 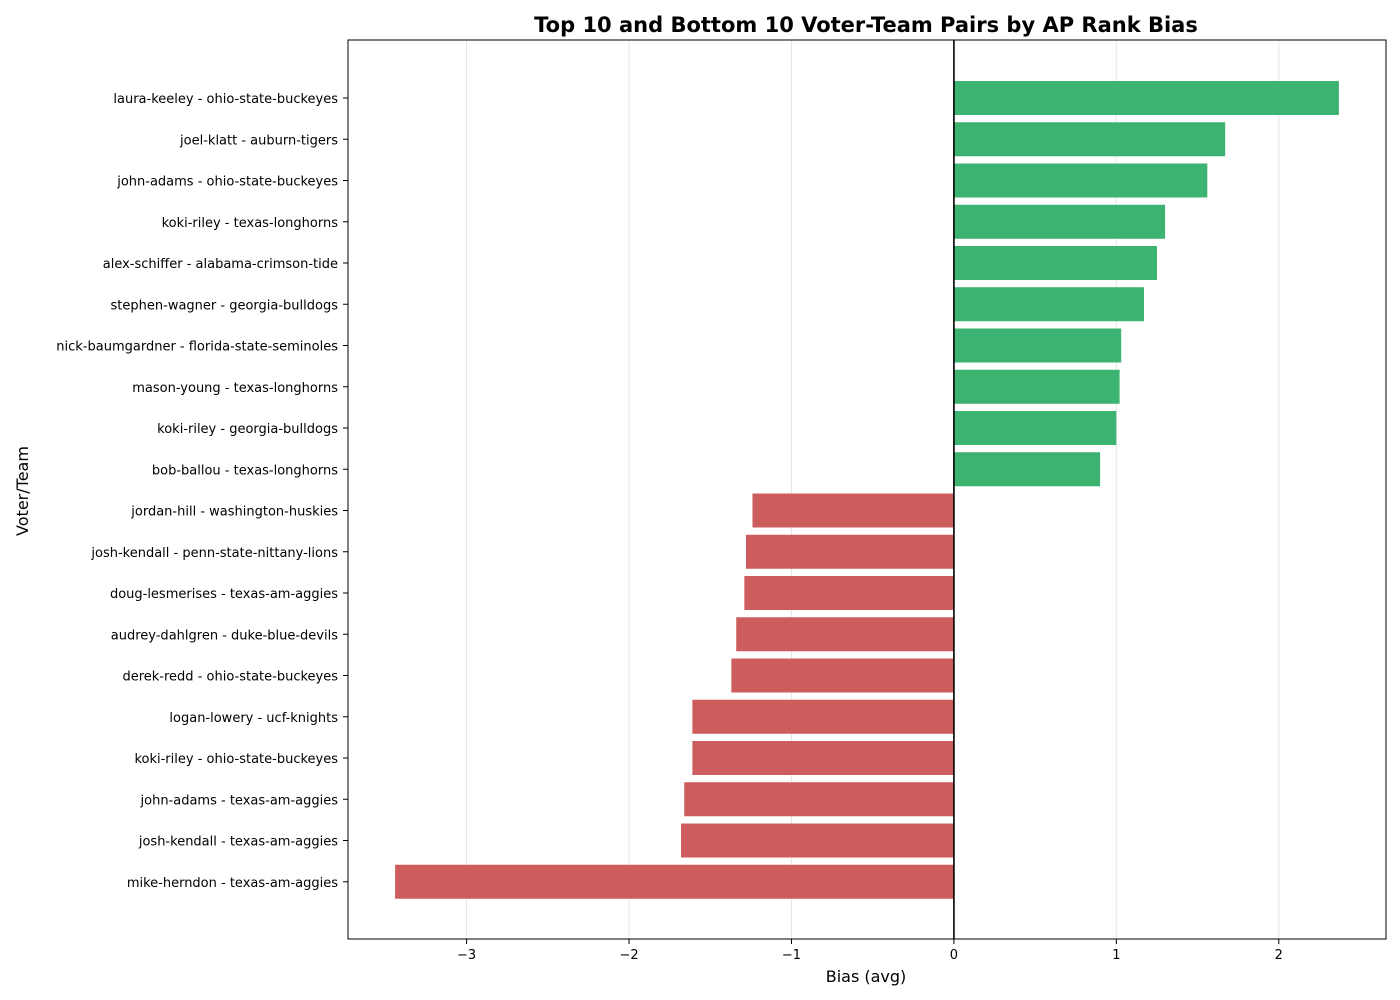 I want to click on y-tick-label: josh-kendall - penn-state-nittany-lions, so click(x=214, y=553).